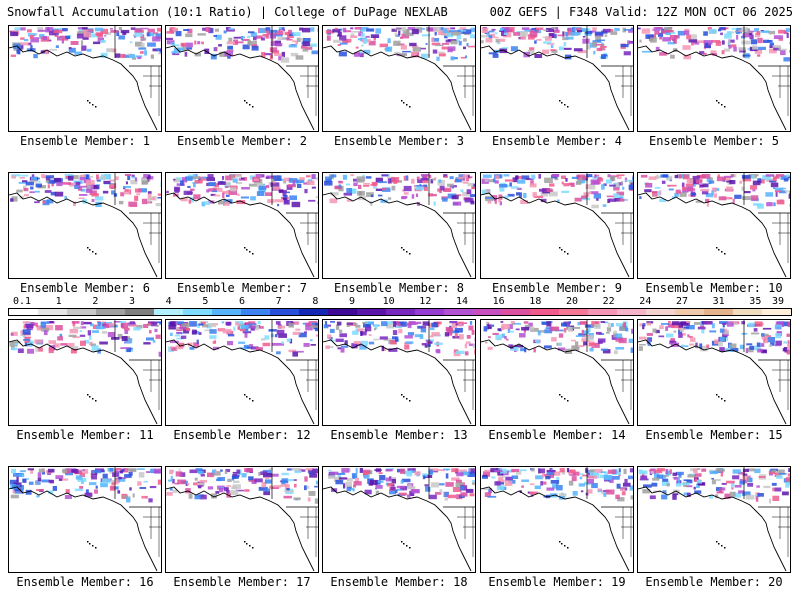 The image size is (800, 600). What do you see at coordinates (399, 435) in the screenshot?
I see `ensemble-member-label: Ensemble Member: 13` at bounding box center [399, 435].